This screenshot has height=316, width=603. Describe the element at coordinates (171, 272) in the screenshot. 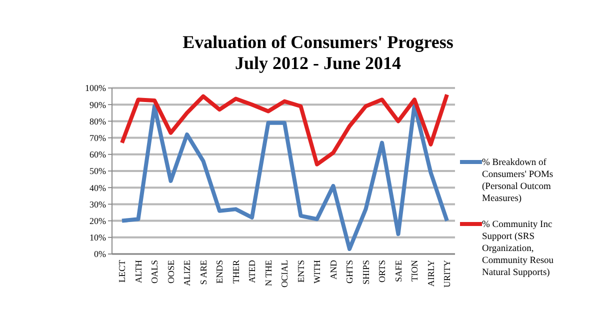

I see `x-tick-label: OOSE` at that location.